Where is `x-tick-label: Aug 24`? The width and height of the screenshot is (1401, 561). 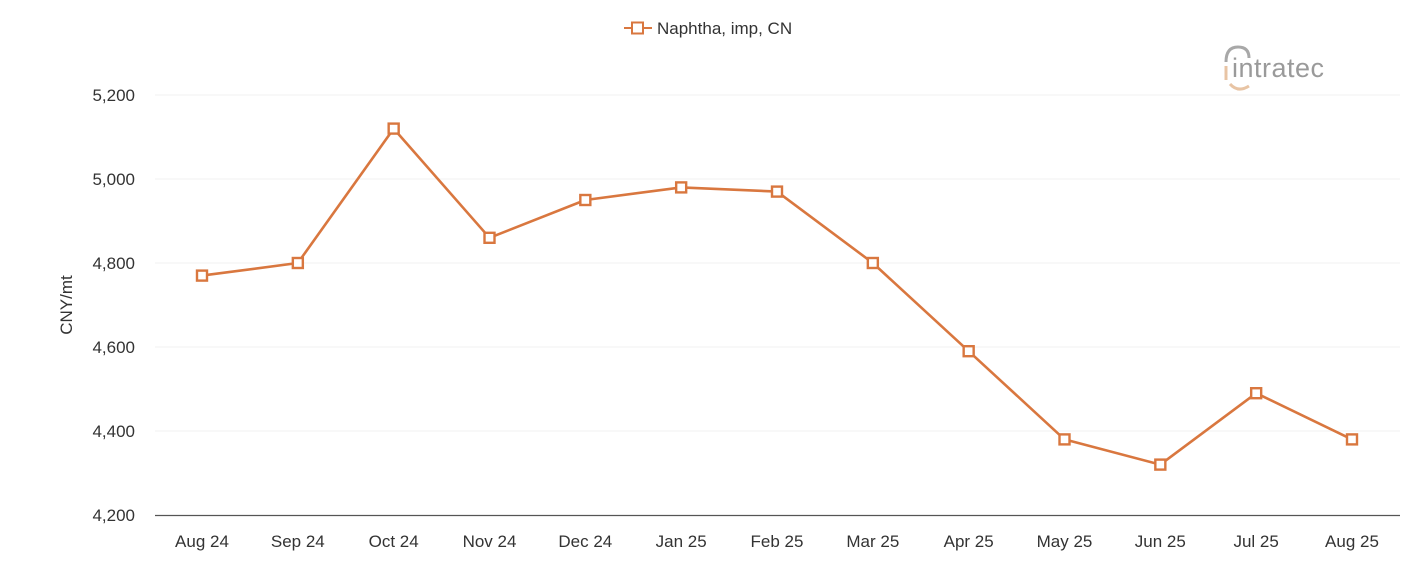
x-tick-label: Aug 24 is located at coordinates (202, 541).